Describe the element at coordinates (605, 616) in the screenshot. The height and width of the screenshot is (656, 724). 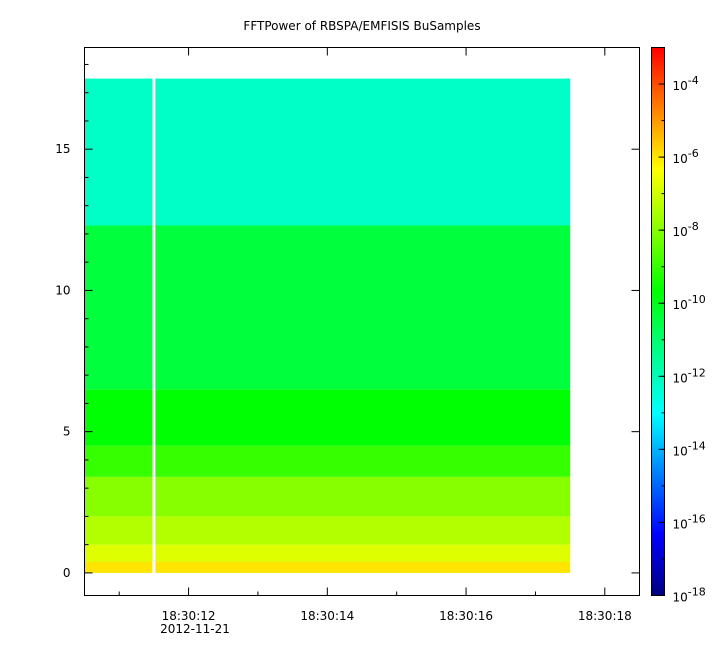
I see `x-tick-label: 18:30:18` at that location.